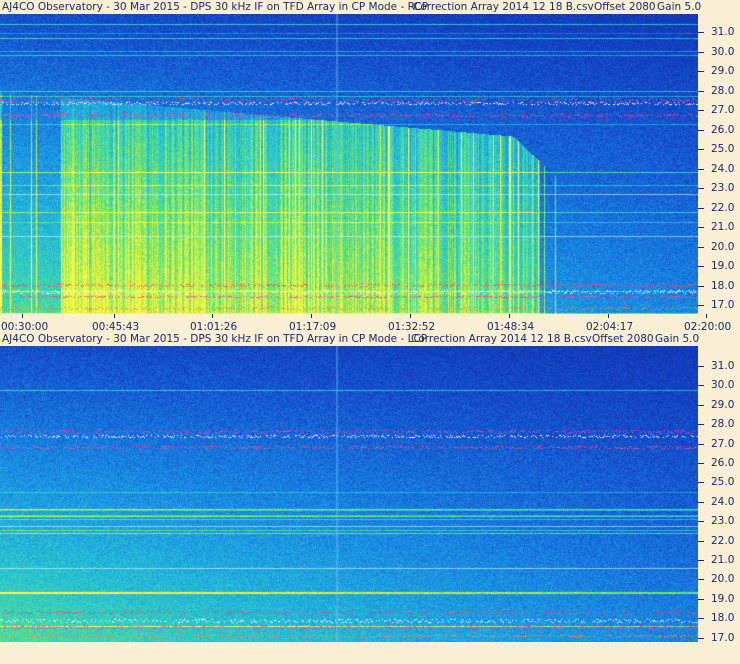 The width and height of the screenshot is (740, 664). What do you see at coordinates (370, 653) in the screenshot?
I see `panel-2-time-axis` at bounding box center [370, 653].